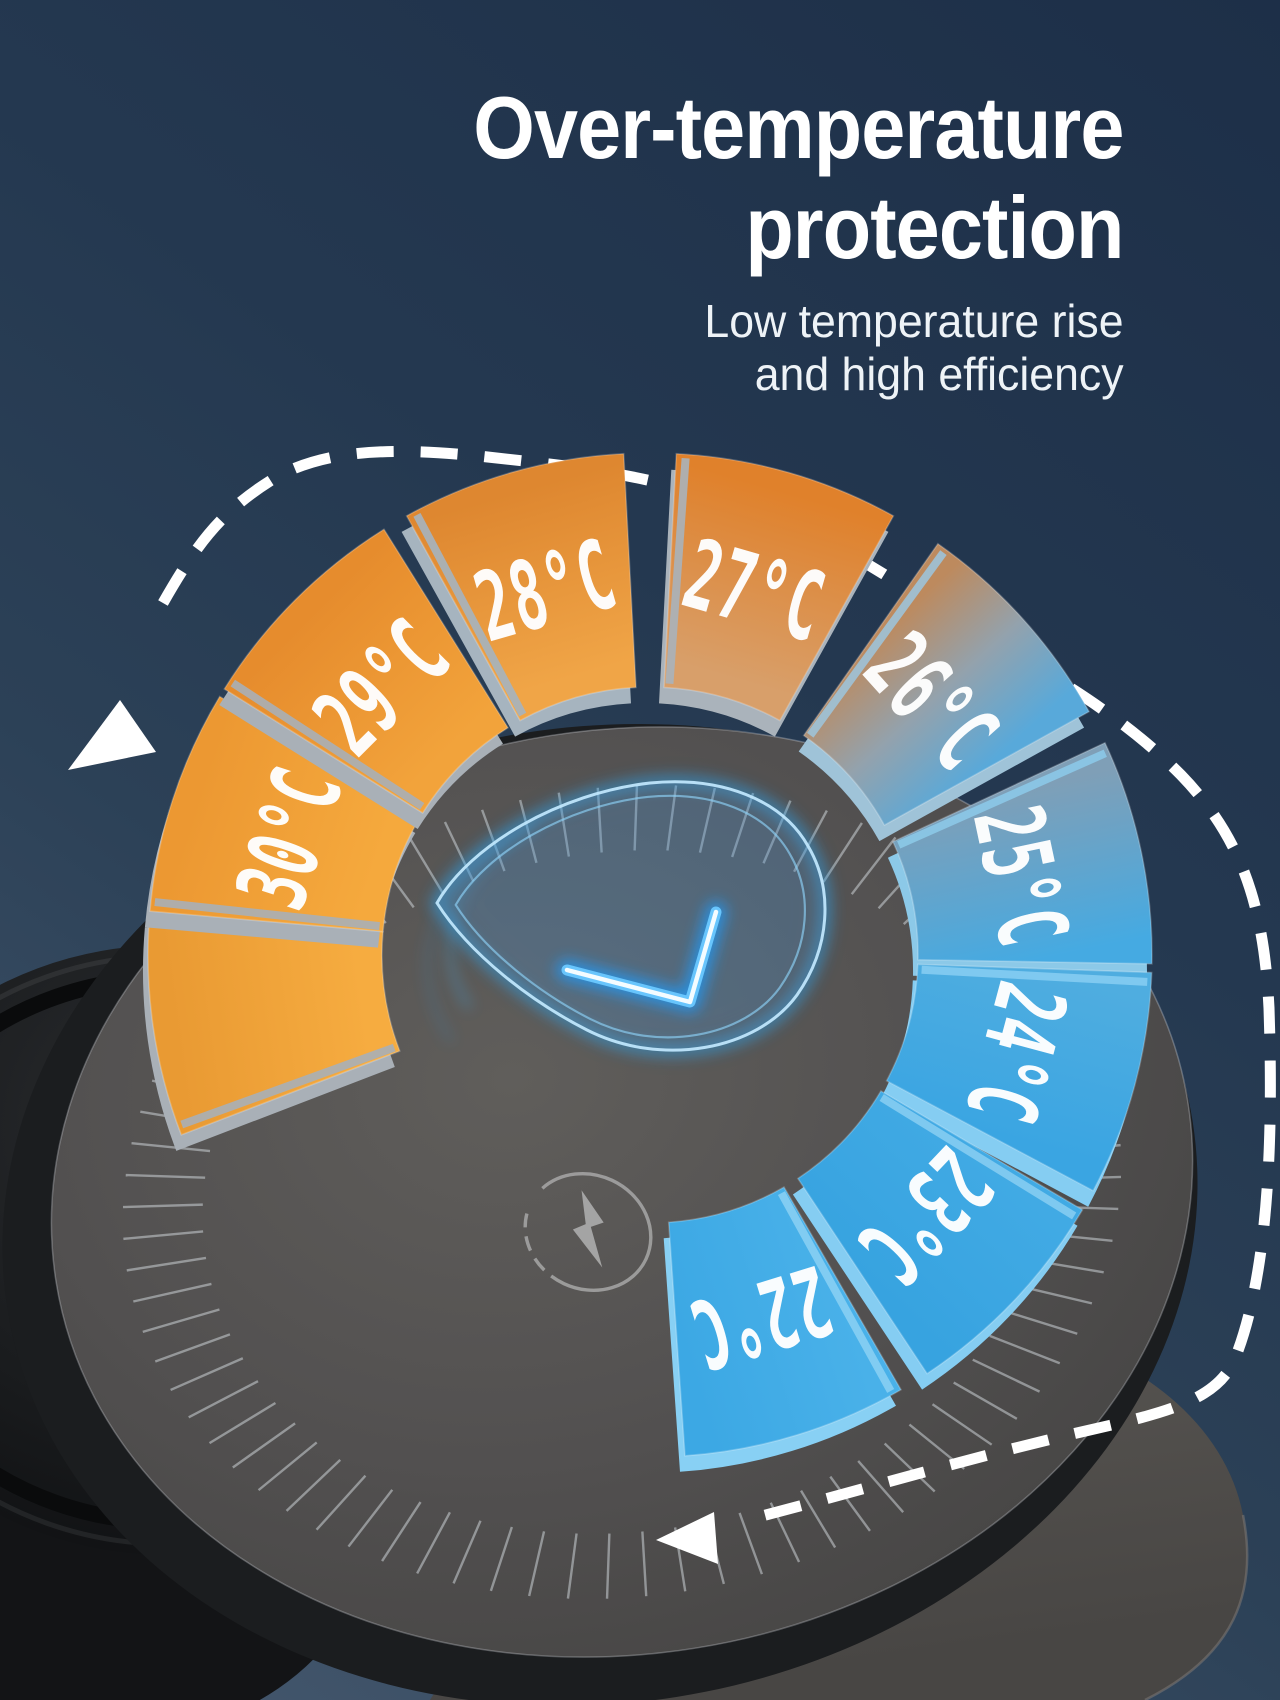 The height and width of the screenshot is (1700, 1280). I want to click on page-subtitle-line2: and high efficiency, so click(939, 374).